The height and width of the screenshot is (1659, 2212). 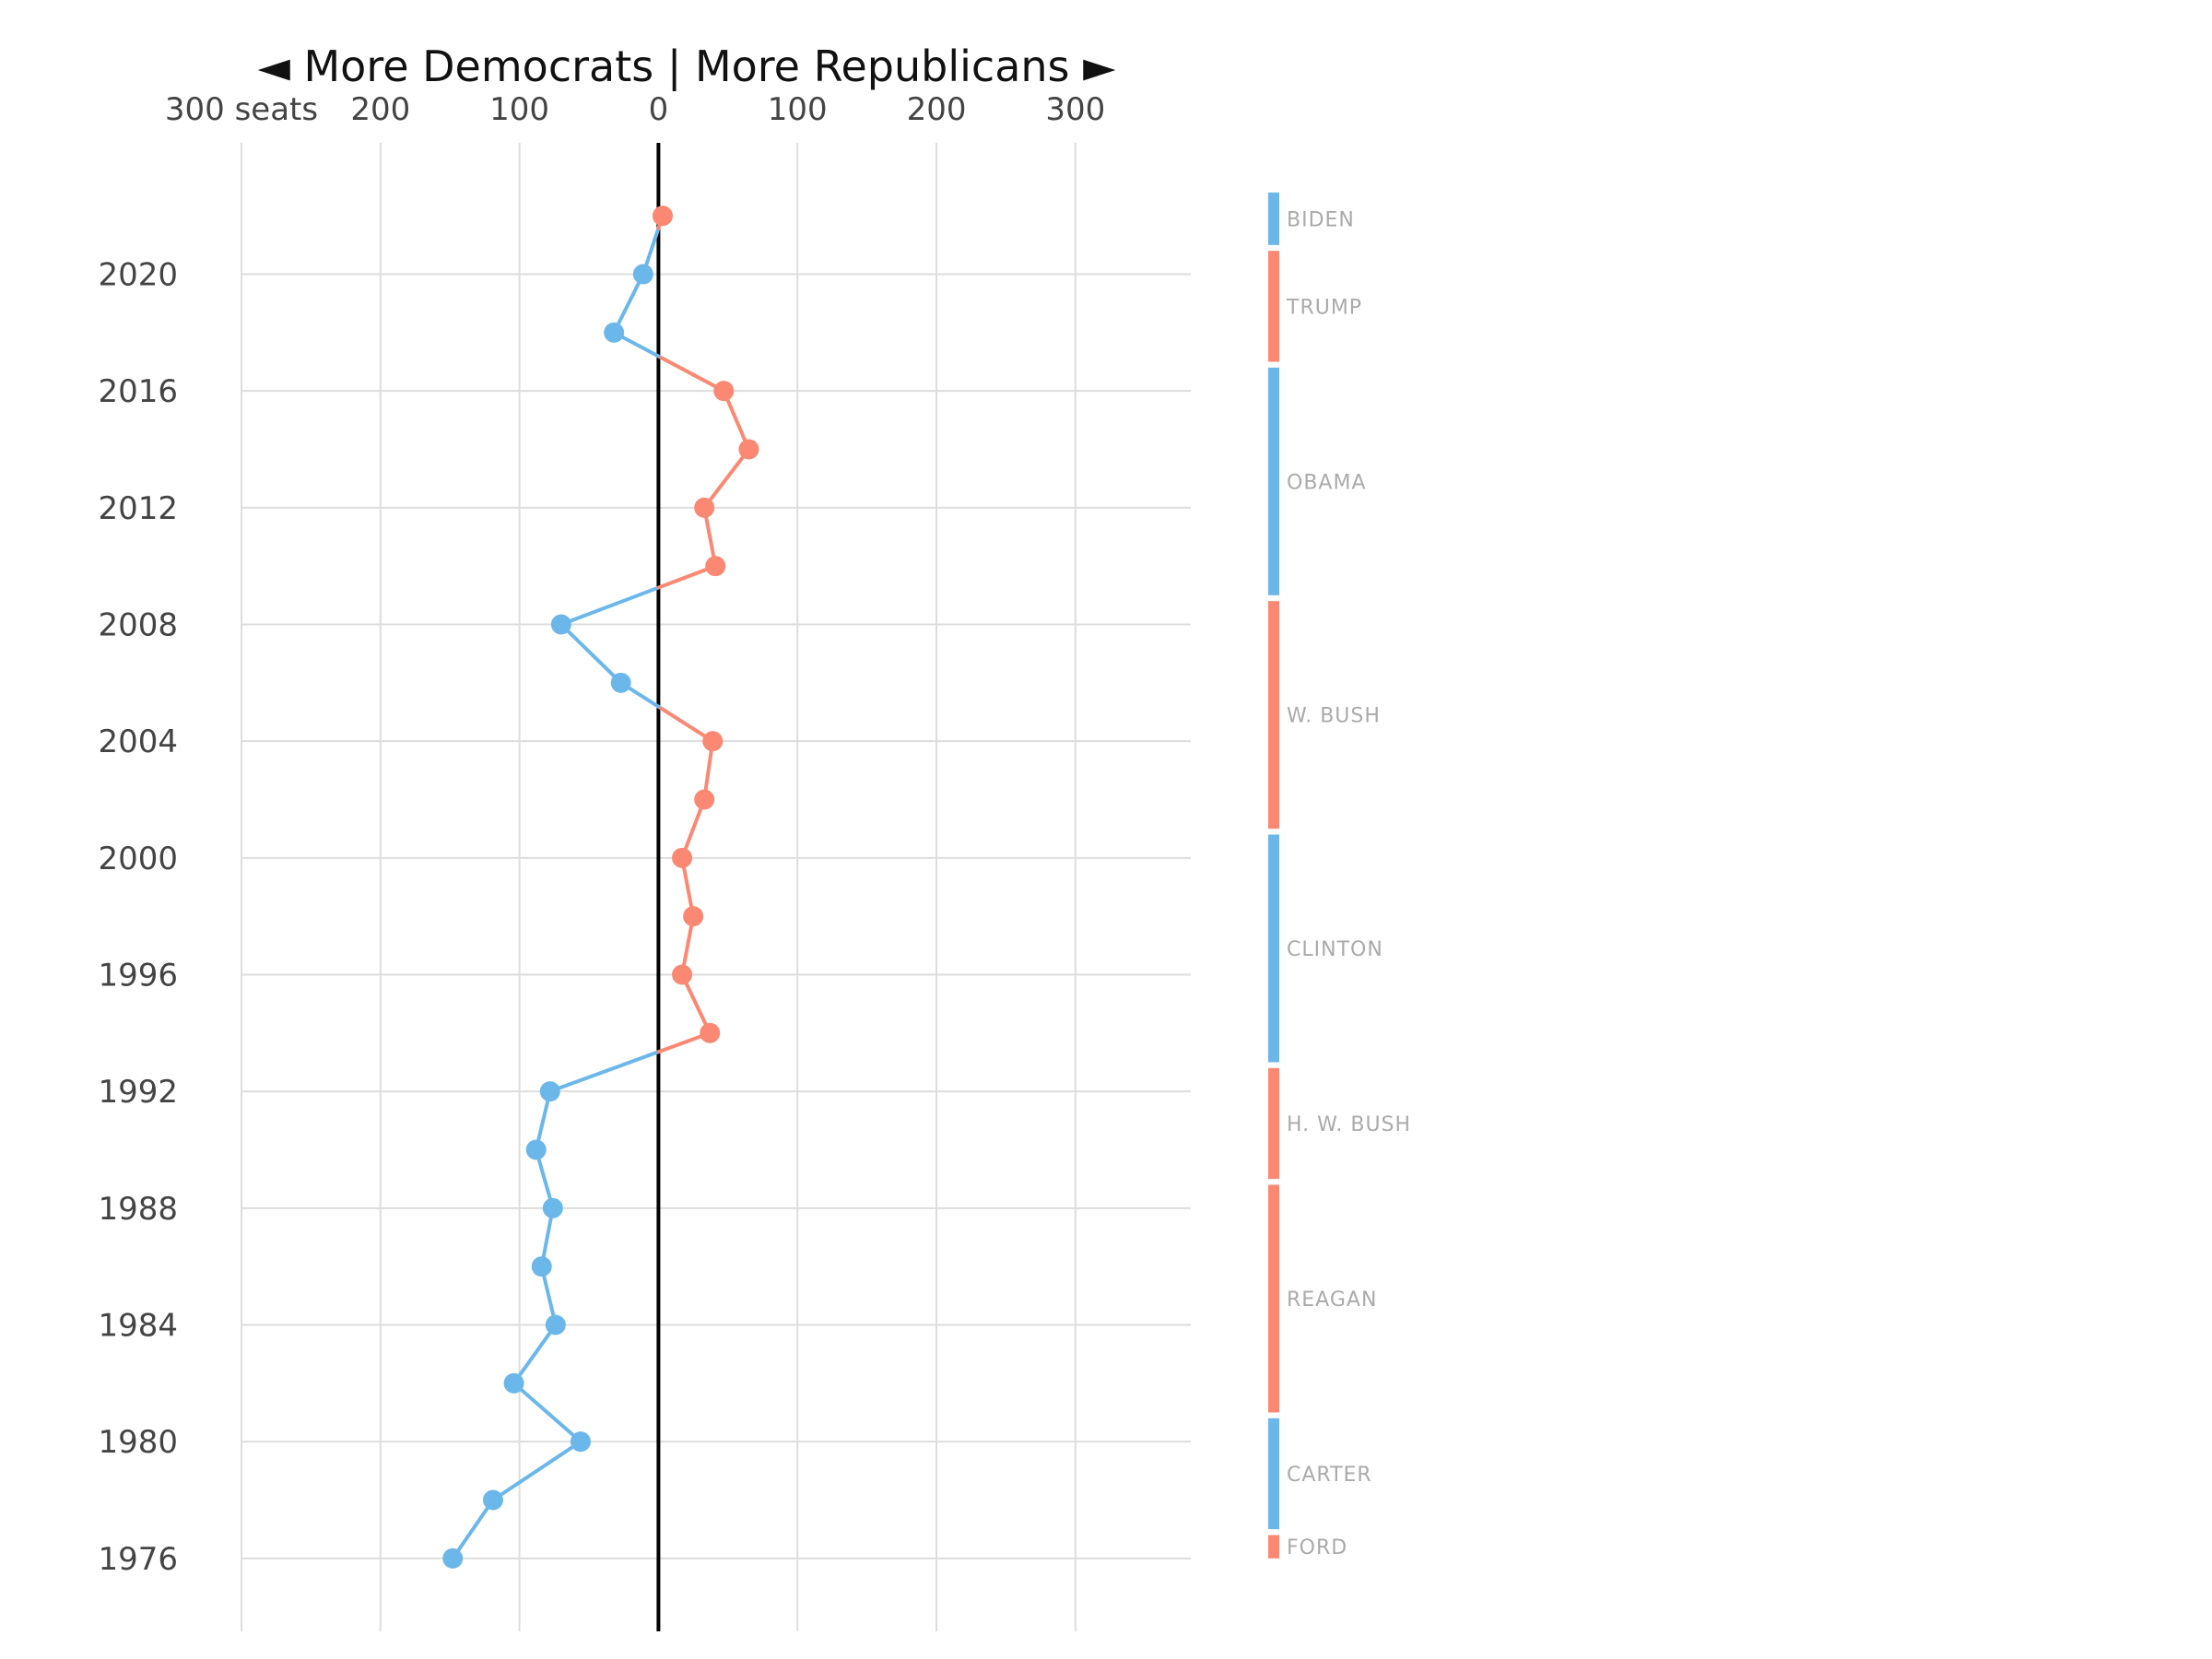 What do you see at coordinates (138, 1092) in the screenshot?
I see `y-tick-label: 1992` at bounding box center [138, 1092].